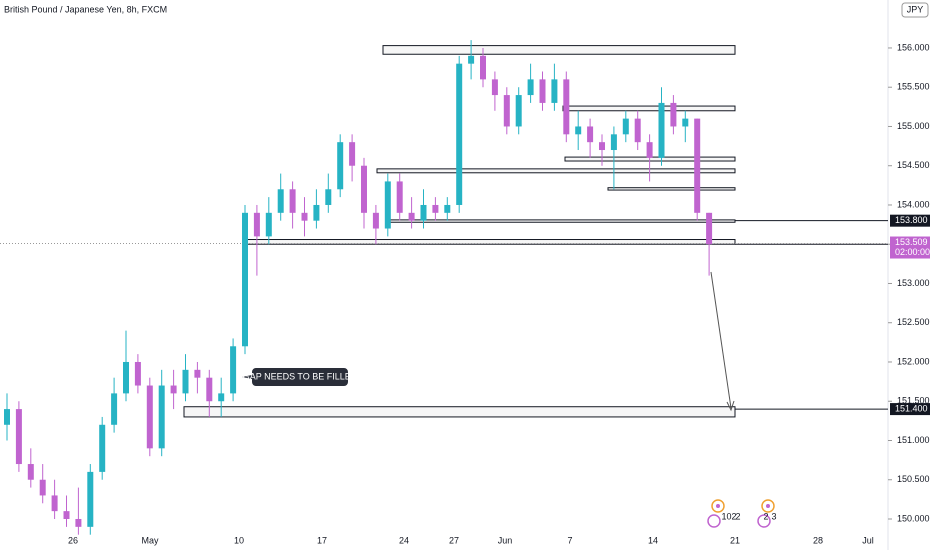 This screenshot has height=550, width=932. Describe the element at coordinates (913, 440) in the screenshot. I see `y-tick-label: 151.000` at that location.